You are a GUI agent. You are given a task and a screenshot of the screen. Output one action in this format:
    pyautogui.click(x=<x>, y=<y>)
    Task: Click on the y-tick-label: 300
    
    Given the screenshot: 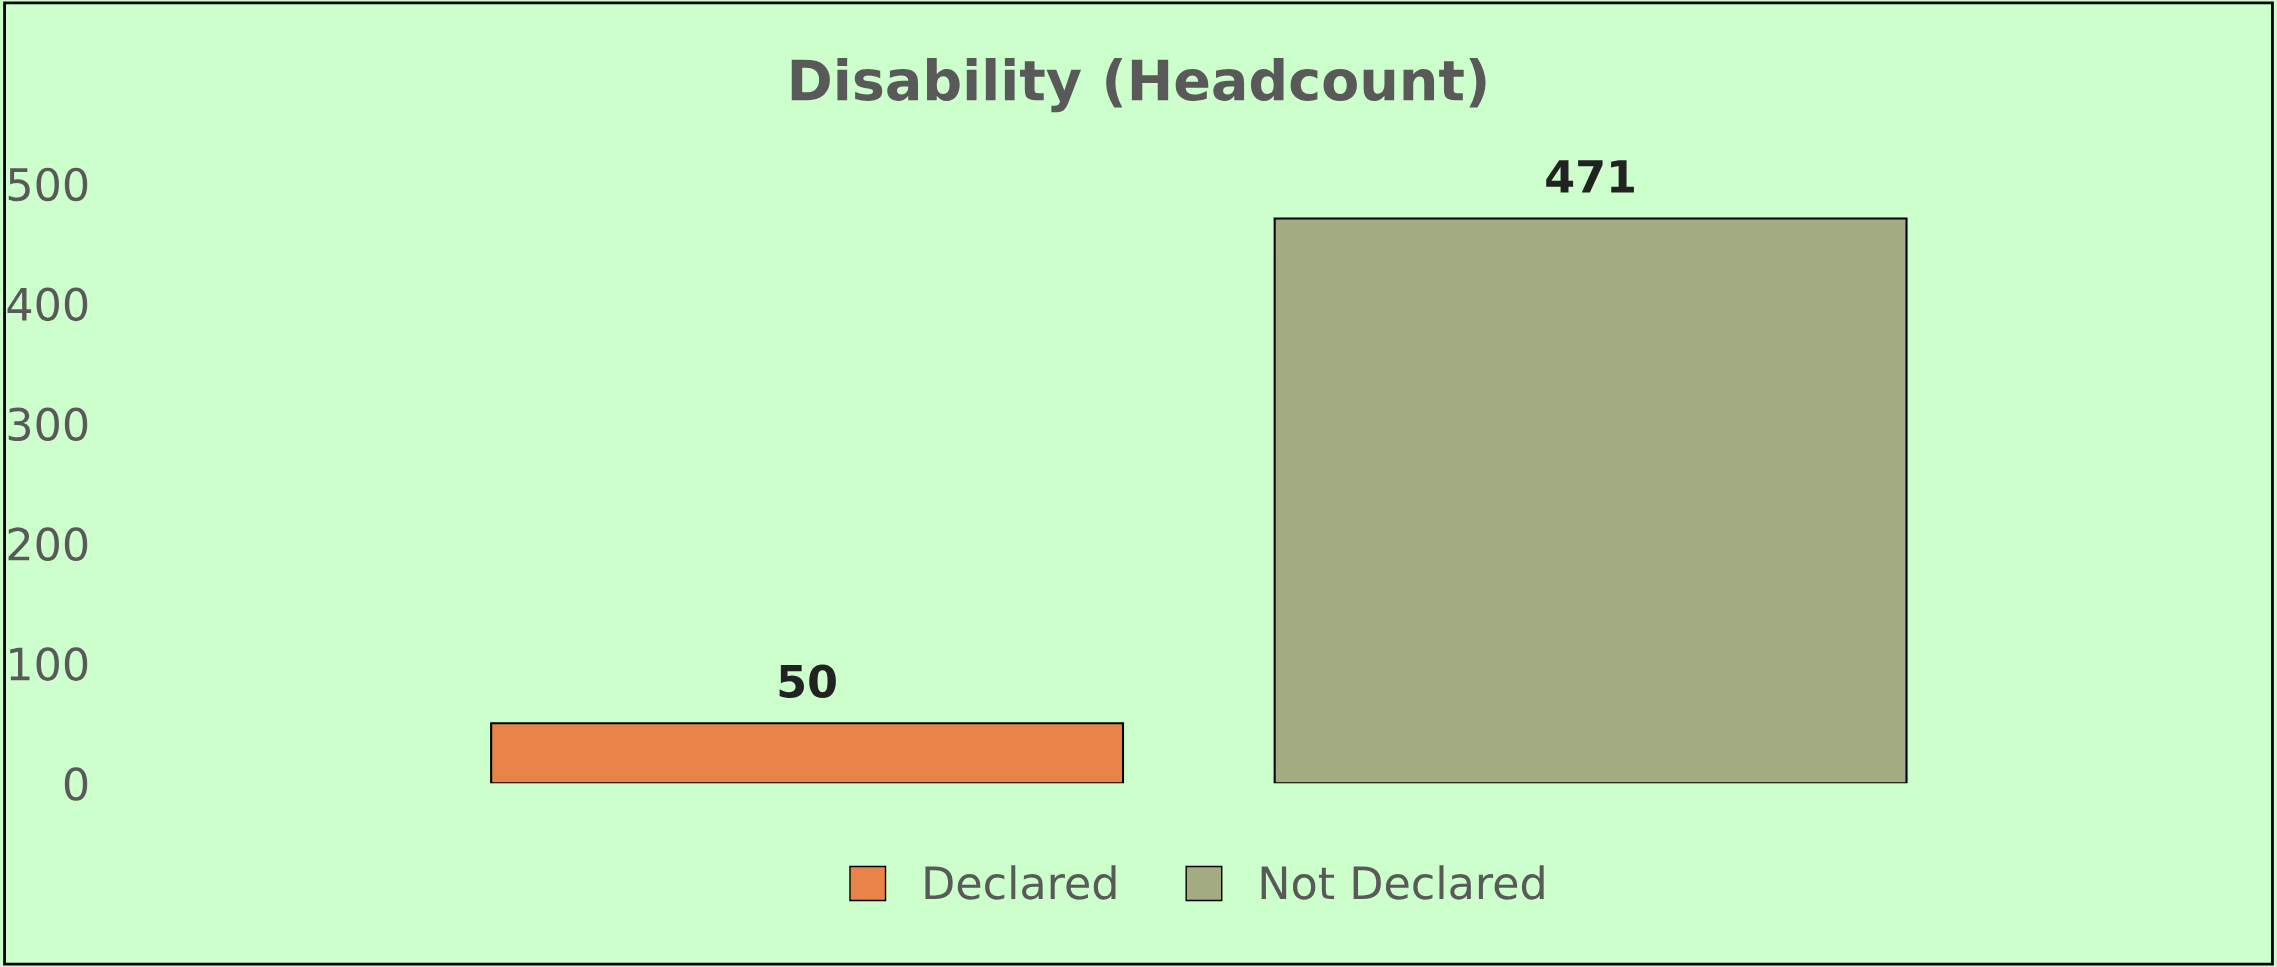 What is the action you would take?
    pyautogui.click(x=48, y=424)
    